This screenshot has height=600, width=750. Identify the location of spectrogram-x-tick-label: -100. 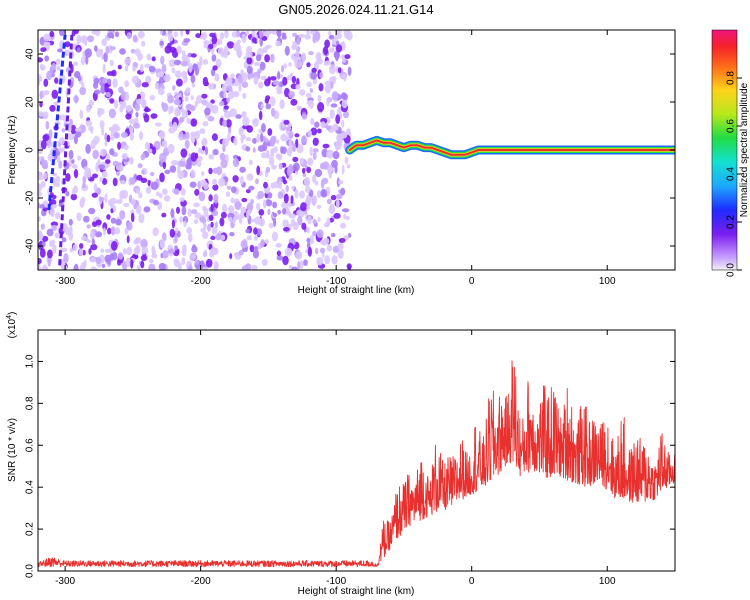
(336, 281).